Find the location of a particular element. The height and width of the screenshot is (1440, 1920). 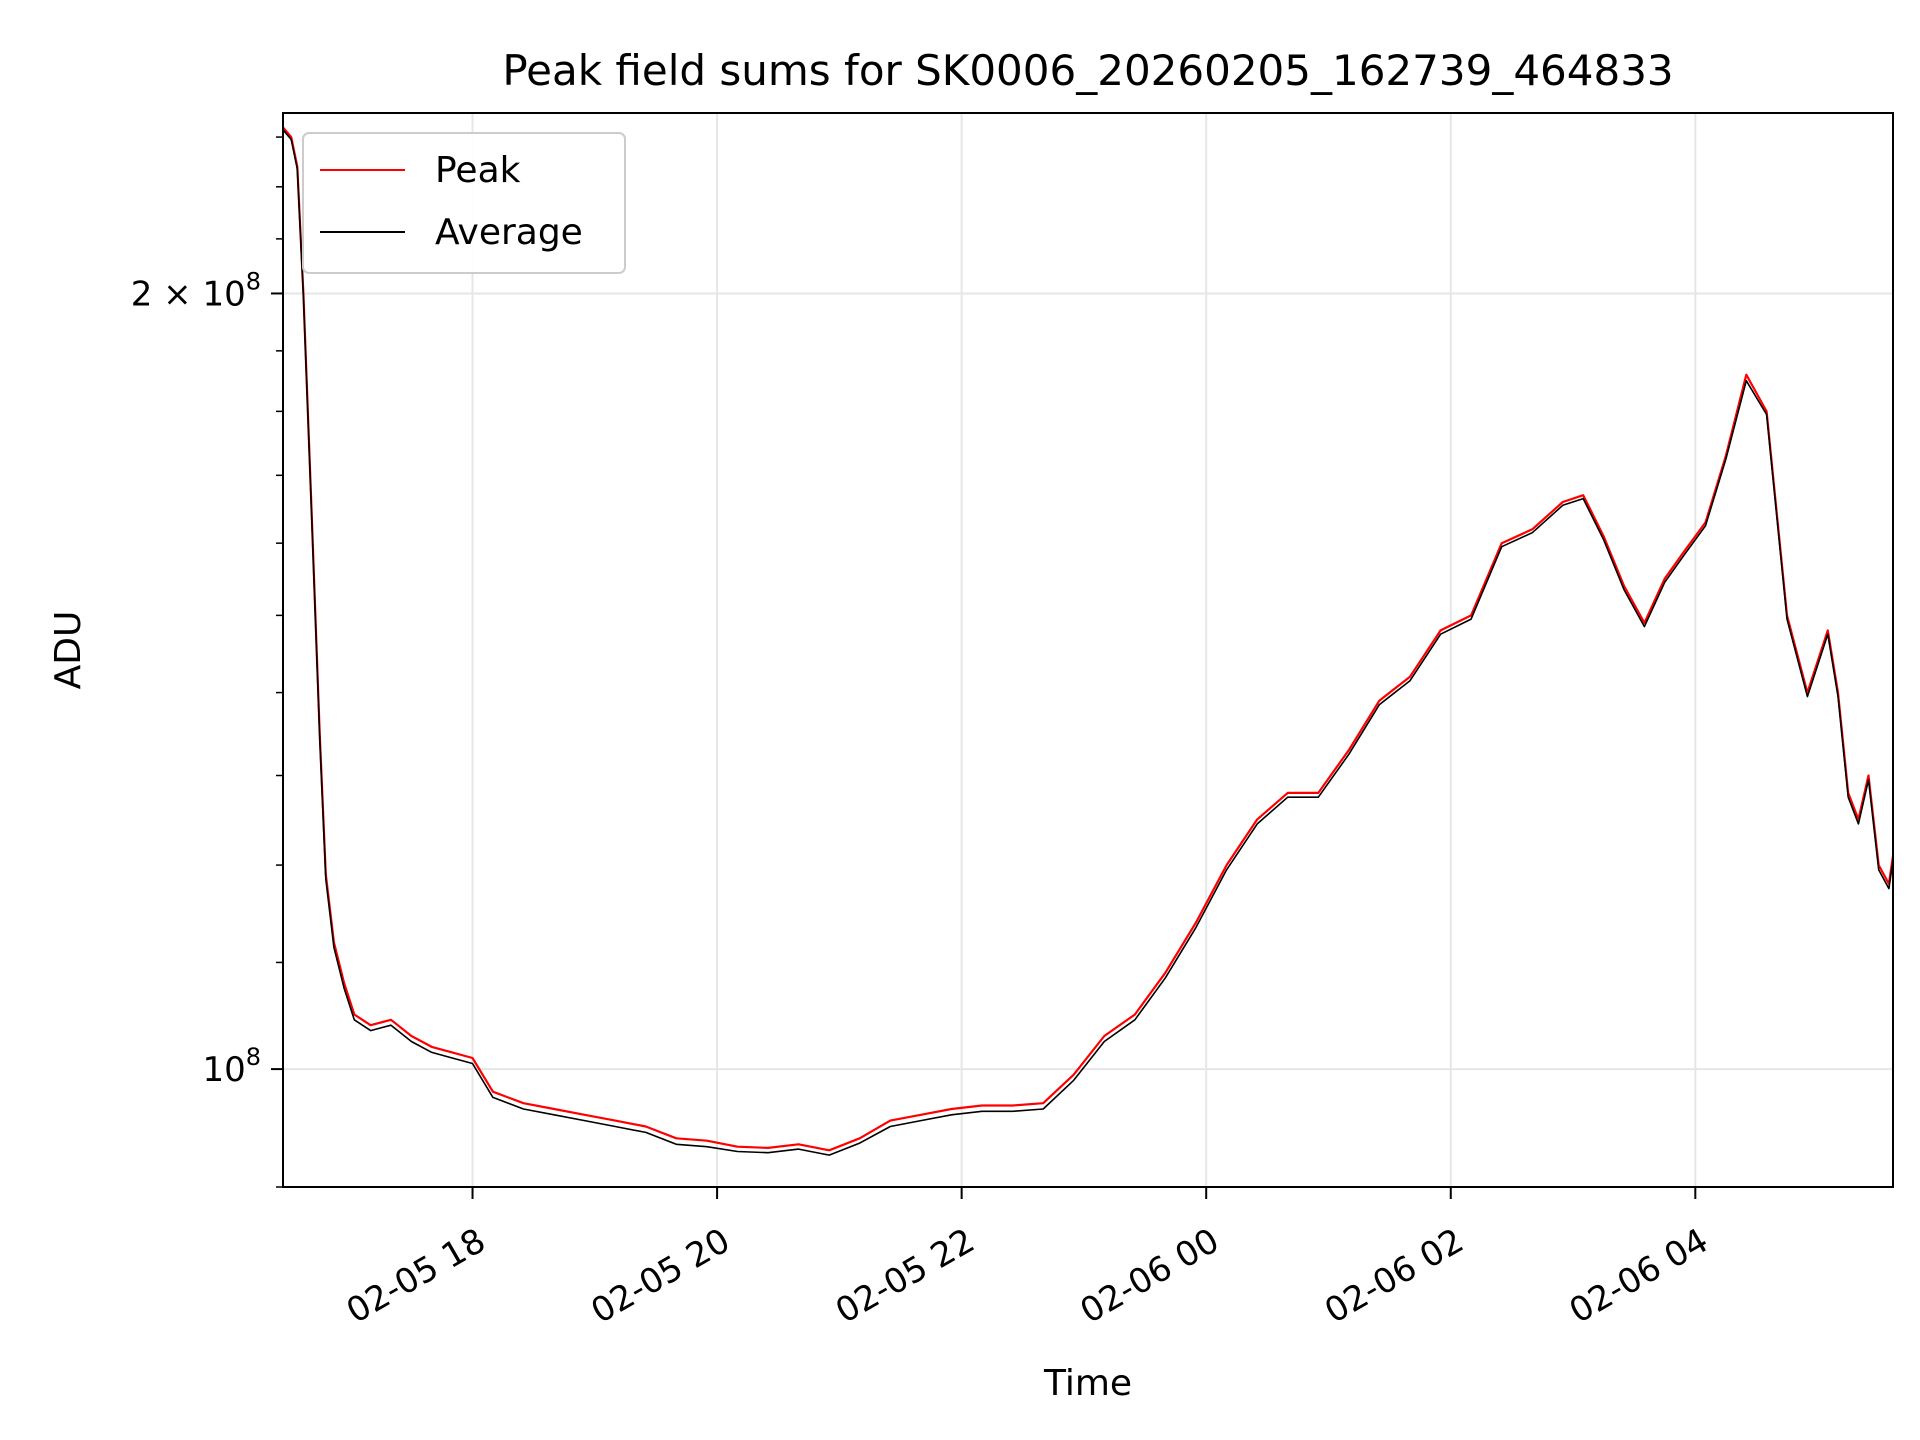

y-tick-label: 2 × 108 is located at coordinates (196, 290).